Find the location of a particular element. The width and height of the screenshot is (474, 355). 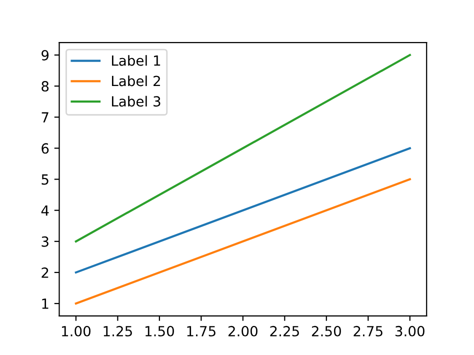

x-tick-label: 1.00 is located at coordinates (76, 331).